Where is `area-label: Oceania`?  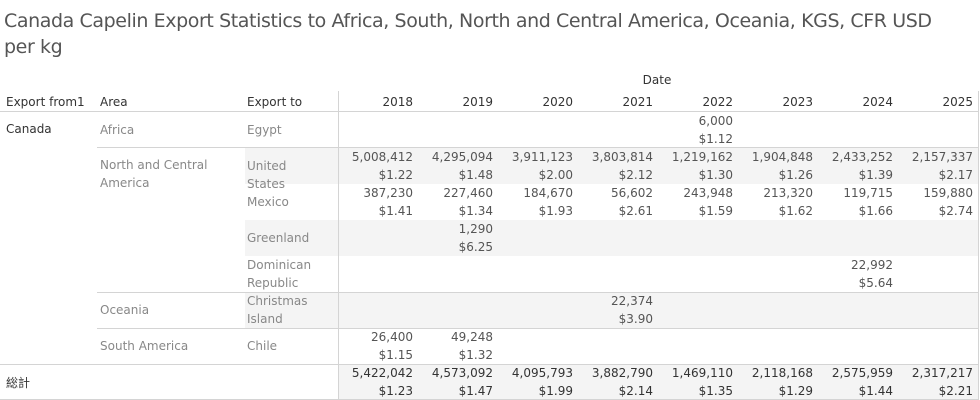 area-label: Oceania is located at coordinates (125, 310).